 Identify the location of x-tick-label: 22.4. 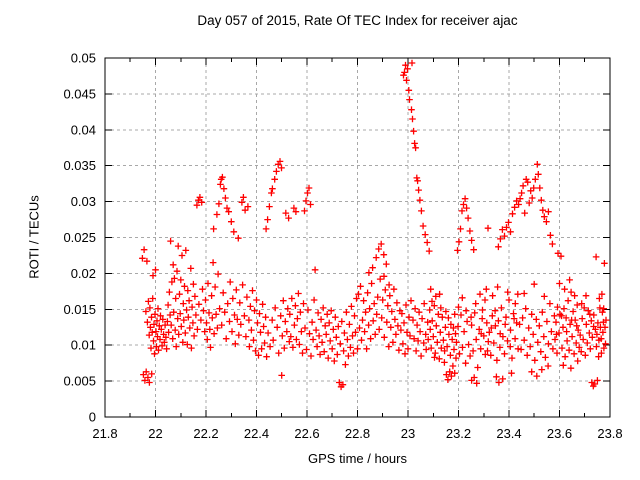
(256, 433).